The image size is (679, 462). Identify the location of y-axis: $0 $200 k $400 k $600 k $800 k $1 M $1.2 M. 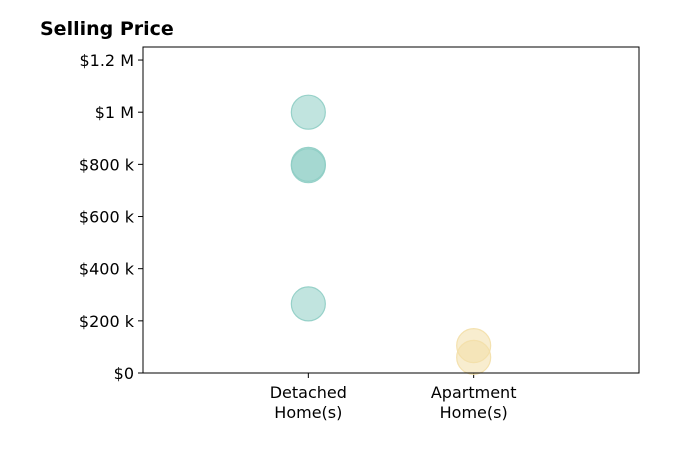
(111, 217).